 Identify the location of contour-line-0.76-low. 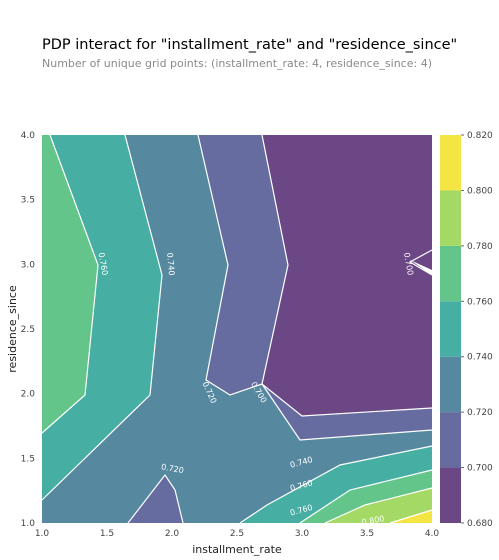
(366, 496).